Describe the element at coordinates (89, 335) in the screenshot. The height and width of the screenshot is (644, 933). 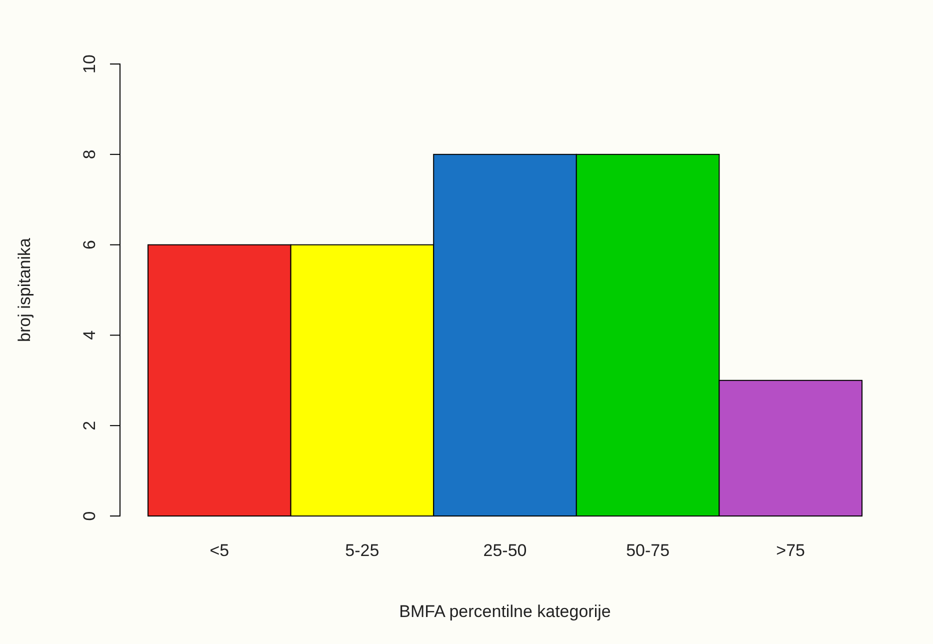
I see `y-tick-label: 4` at that location.